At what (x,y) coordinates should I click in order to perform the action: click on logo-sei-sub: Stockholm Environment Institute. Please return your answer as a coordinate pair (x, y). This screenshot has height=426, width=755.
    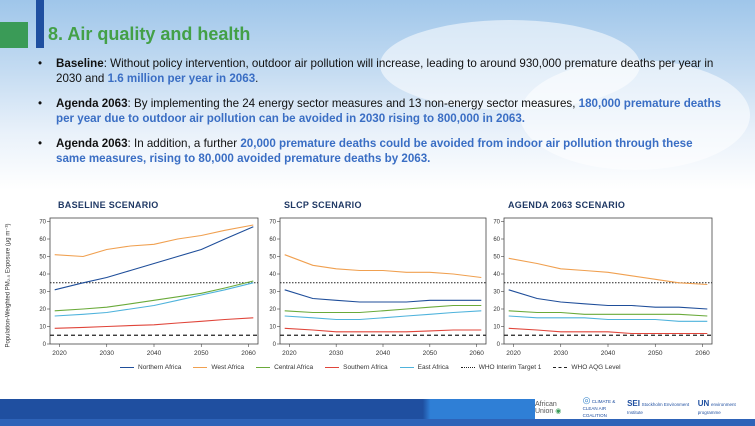
    Looking at the image, I should click on (658, 408).